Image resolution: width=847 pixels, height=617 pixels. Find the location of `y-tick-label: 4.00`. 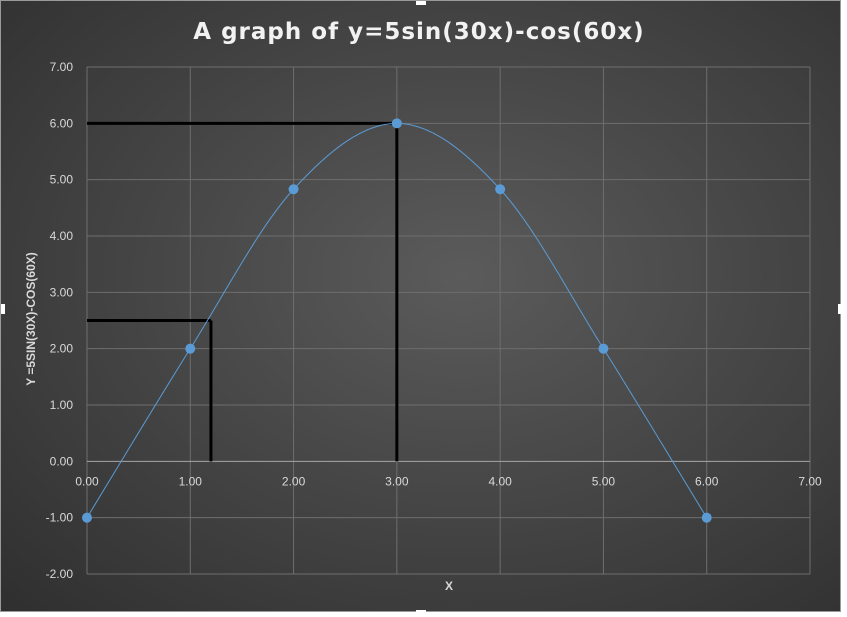

y-tick-label: 4.00 is located at coordinates (62, 236).